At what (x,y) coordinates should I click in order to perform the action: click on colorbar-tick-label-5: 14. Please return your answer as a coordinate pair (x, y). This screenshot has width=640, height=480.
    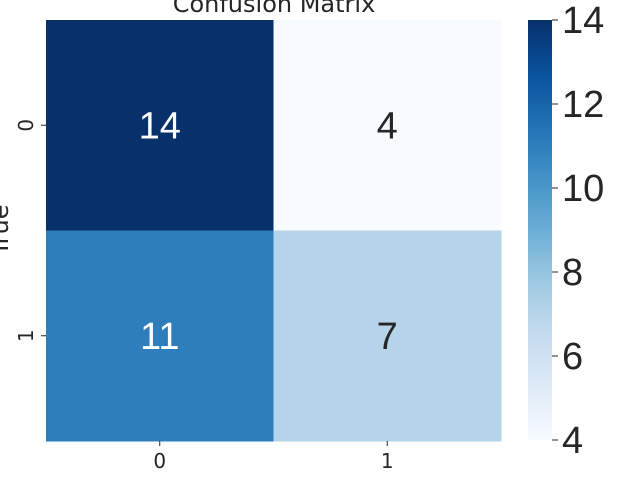
    Looking at the image, I should click on (583, 21).